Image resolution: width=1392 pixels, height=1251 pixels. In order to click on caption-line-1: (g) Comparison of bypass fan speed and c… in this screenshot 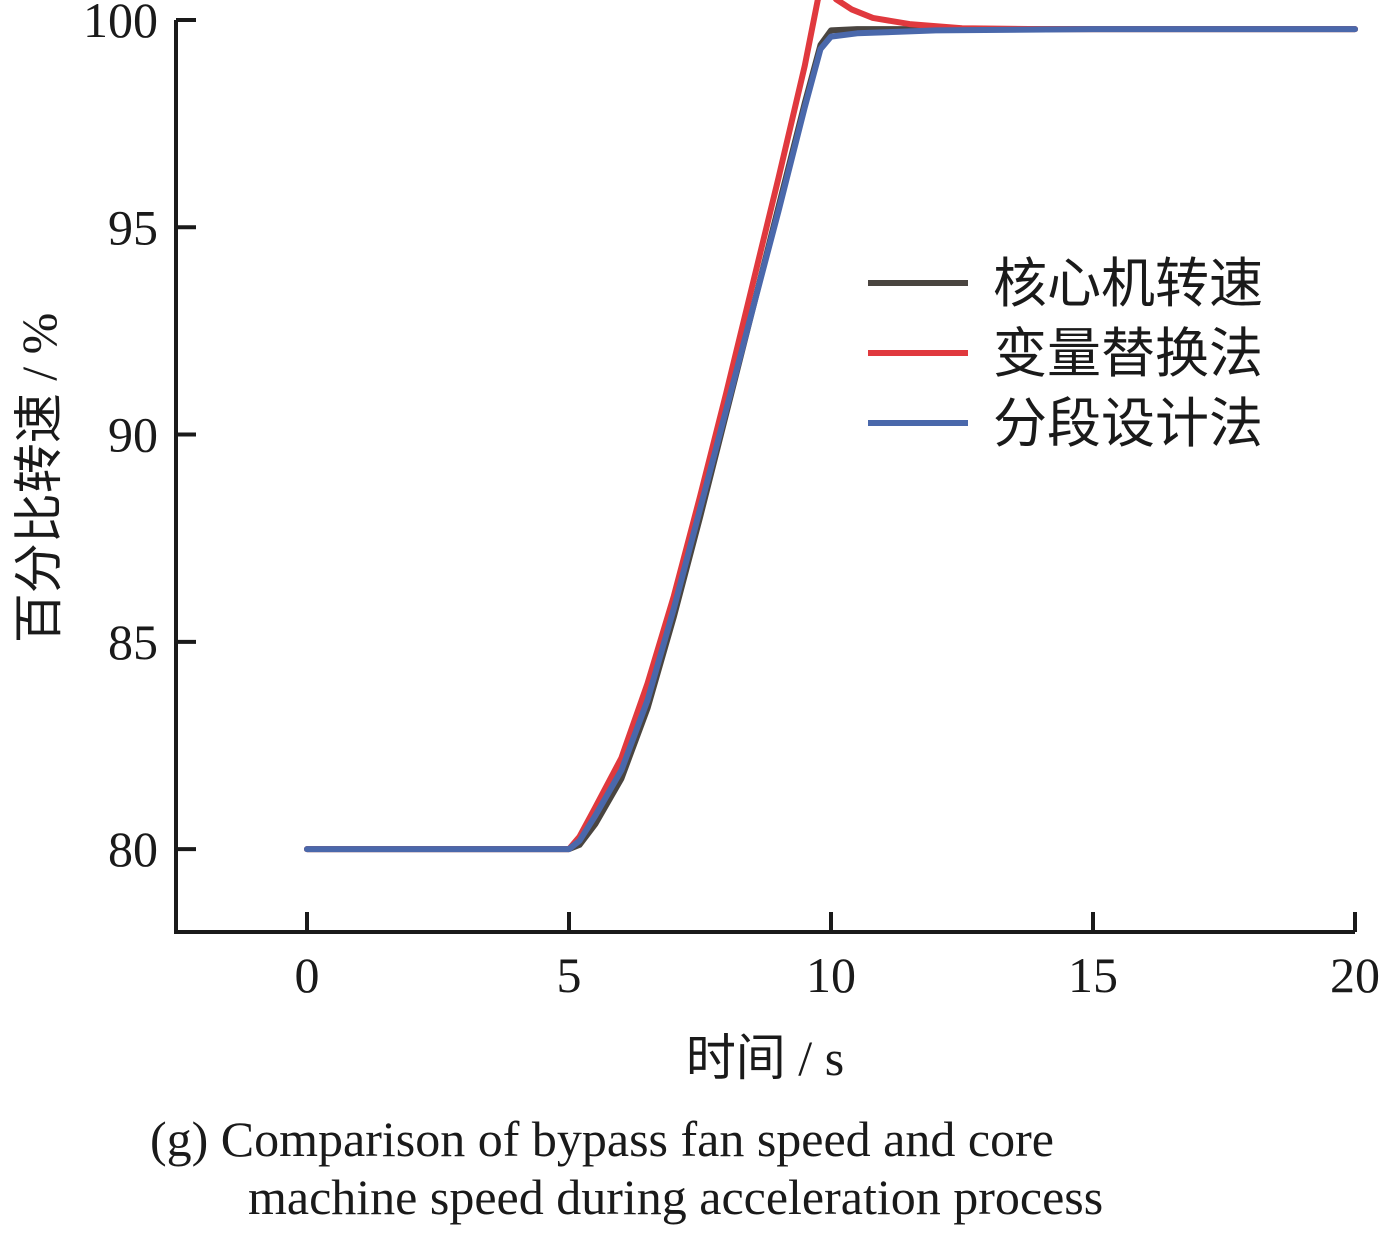, I will do `click(602, 1139)`.